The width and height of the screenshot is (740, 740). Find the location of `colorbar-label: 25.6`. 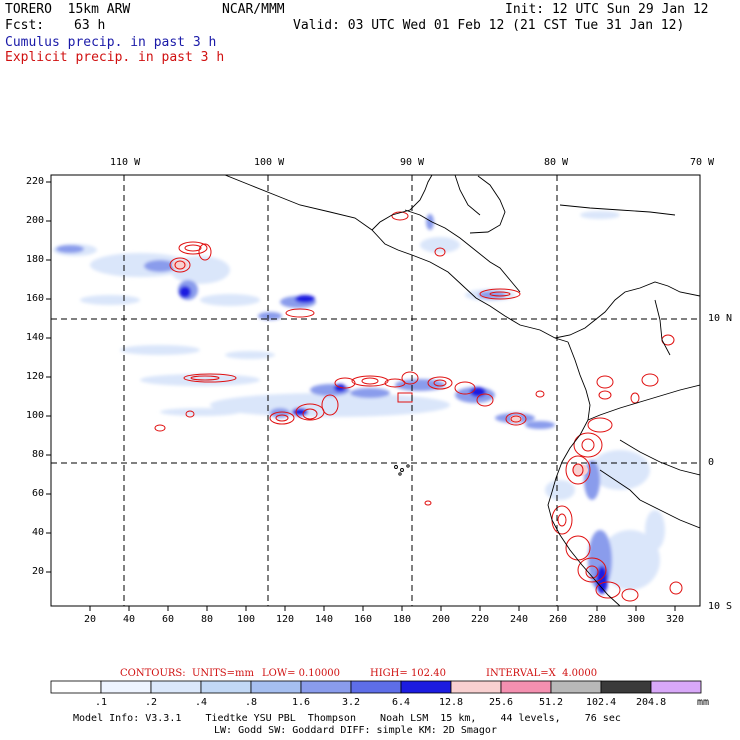

colorbar-label: 25.6 is located at coordinates (501, 702).